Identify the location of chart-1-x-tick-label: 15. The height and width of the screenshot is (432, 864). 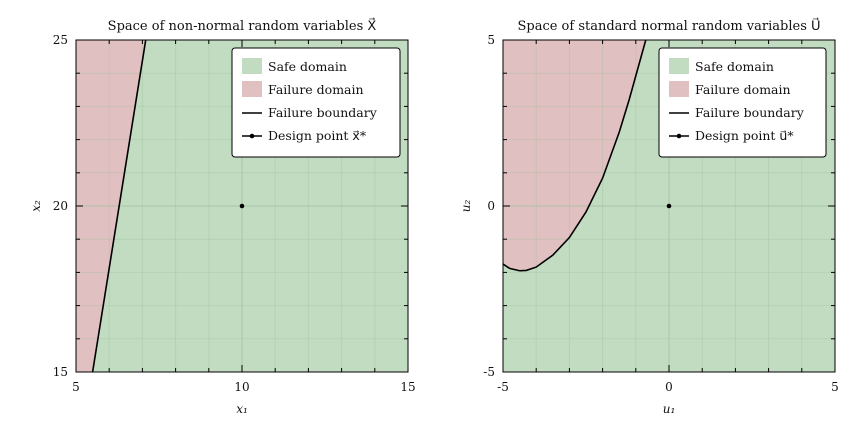
(407, 387).